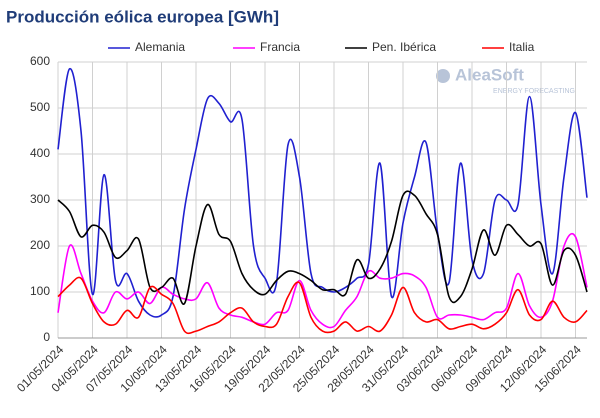 Image resolution: width=600 pixels, height=418 pixels. Describe the element at coordinates (40, 291) in the screenshot. I see `y-tick-label: 100` at that location.